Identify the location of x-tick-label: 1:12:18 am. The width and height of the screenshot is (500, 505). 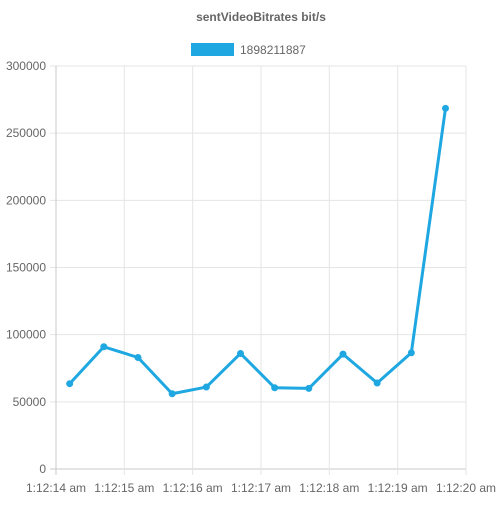
(329, 488).